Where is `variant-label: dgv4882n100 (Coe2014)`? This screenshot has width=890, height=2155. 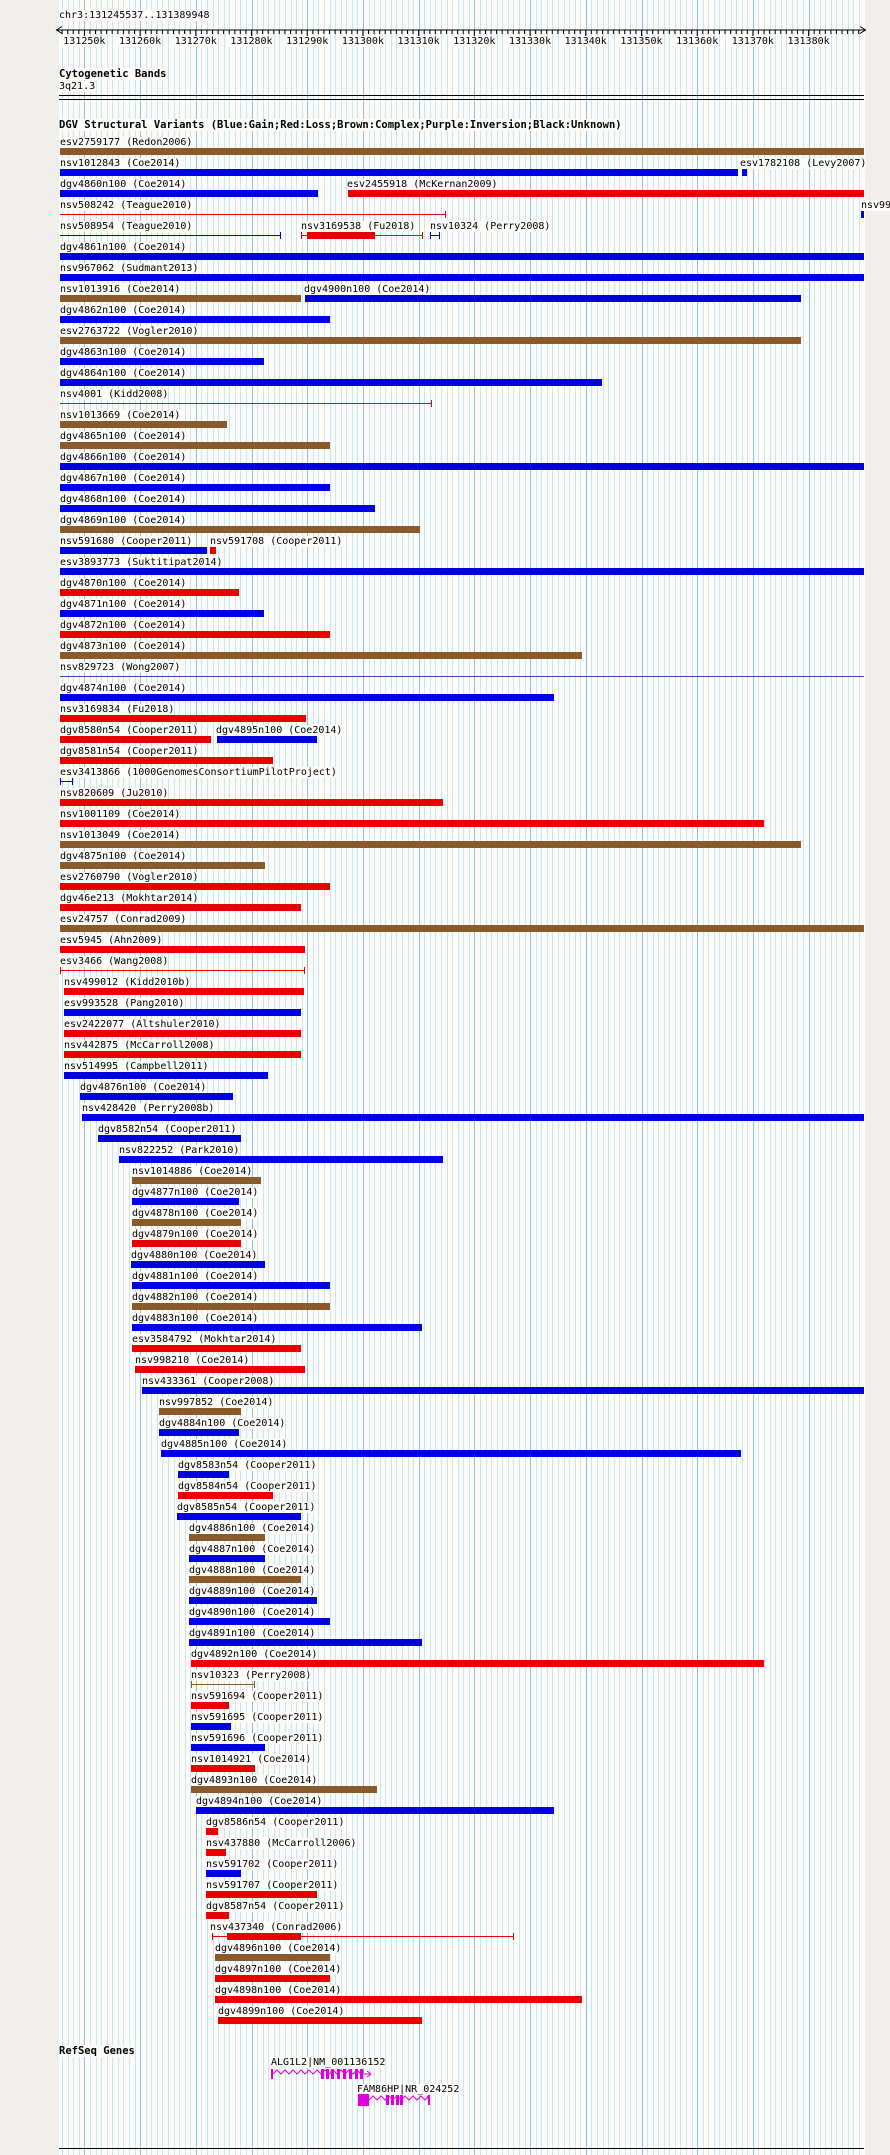
variant-label: dgv4882n100 (Coe2014) is located at coordinates (195, 1297).